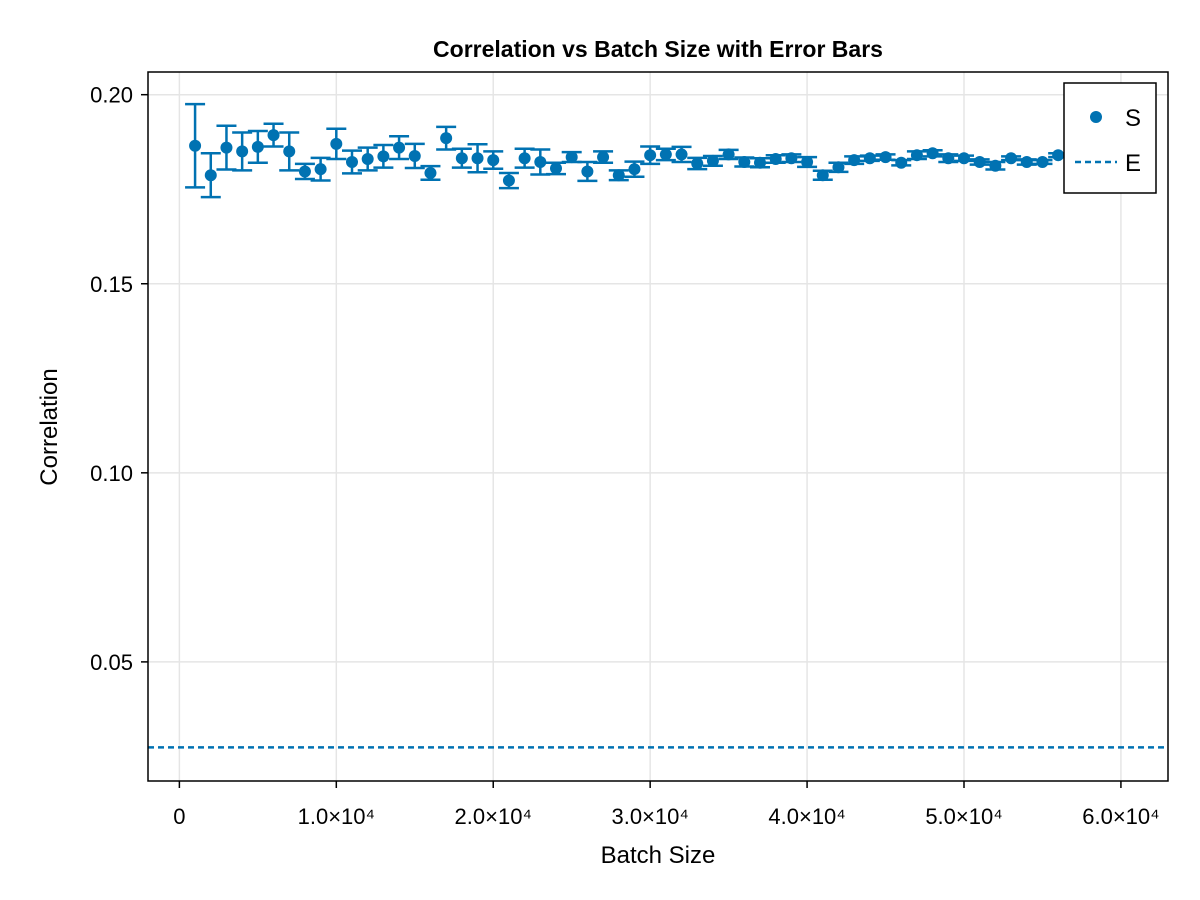 This screenshot has height=900, width=1200. Describe the element at coordinates (1133, 118) in the screenshot. I see `legend-label-s: S` at that location.